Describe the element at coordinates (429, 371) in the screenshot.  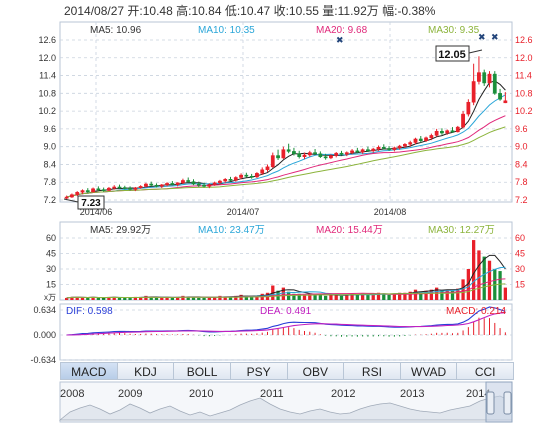
I see `tab-wvad: WVAD` at that location.